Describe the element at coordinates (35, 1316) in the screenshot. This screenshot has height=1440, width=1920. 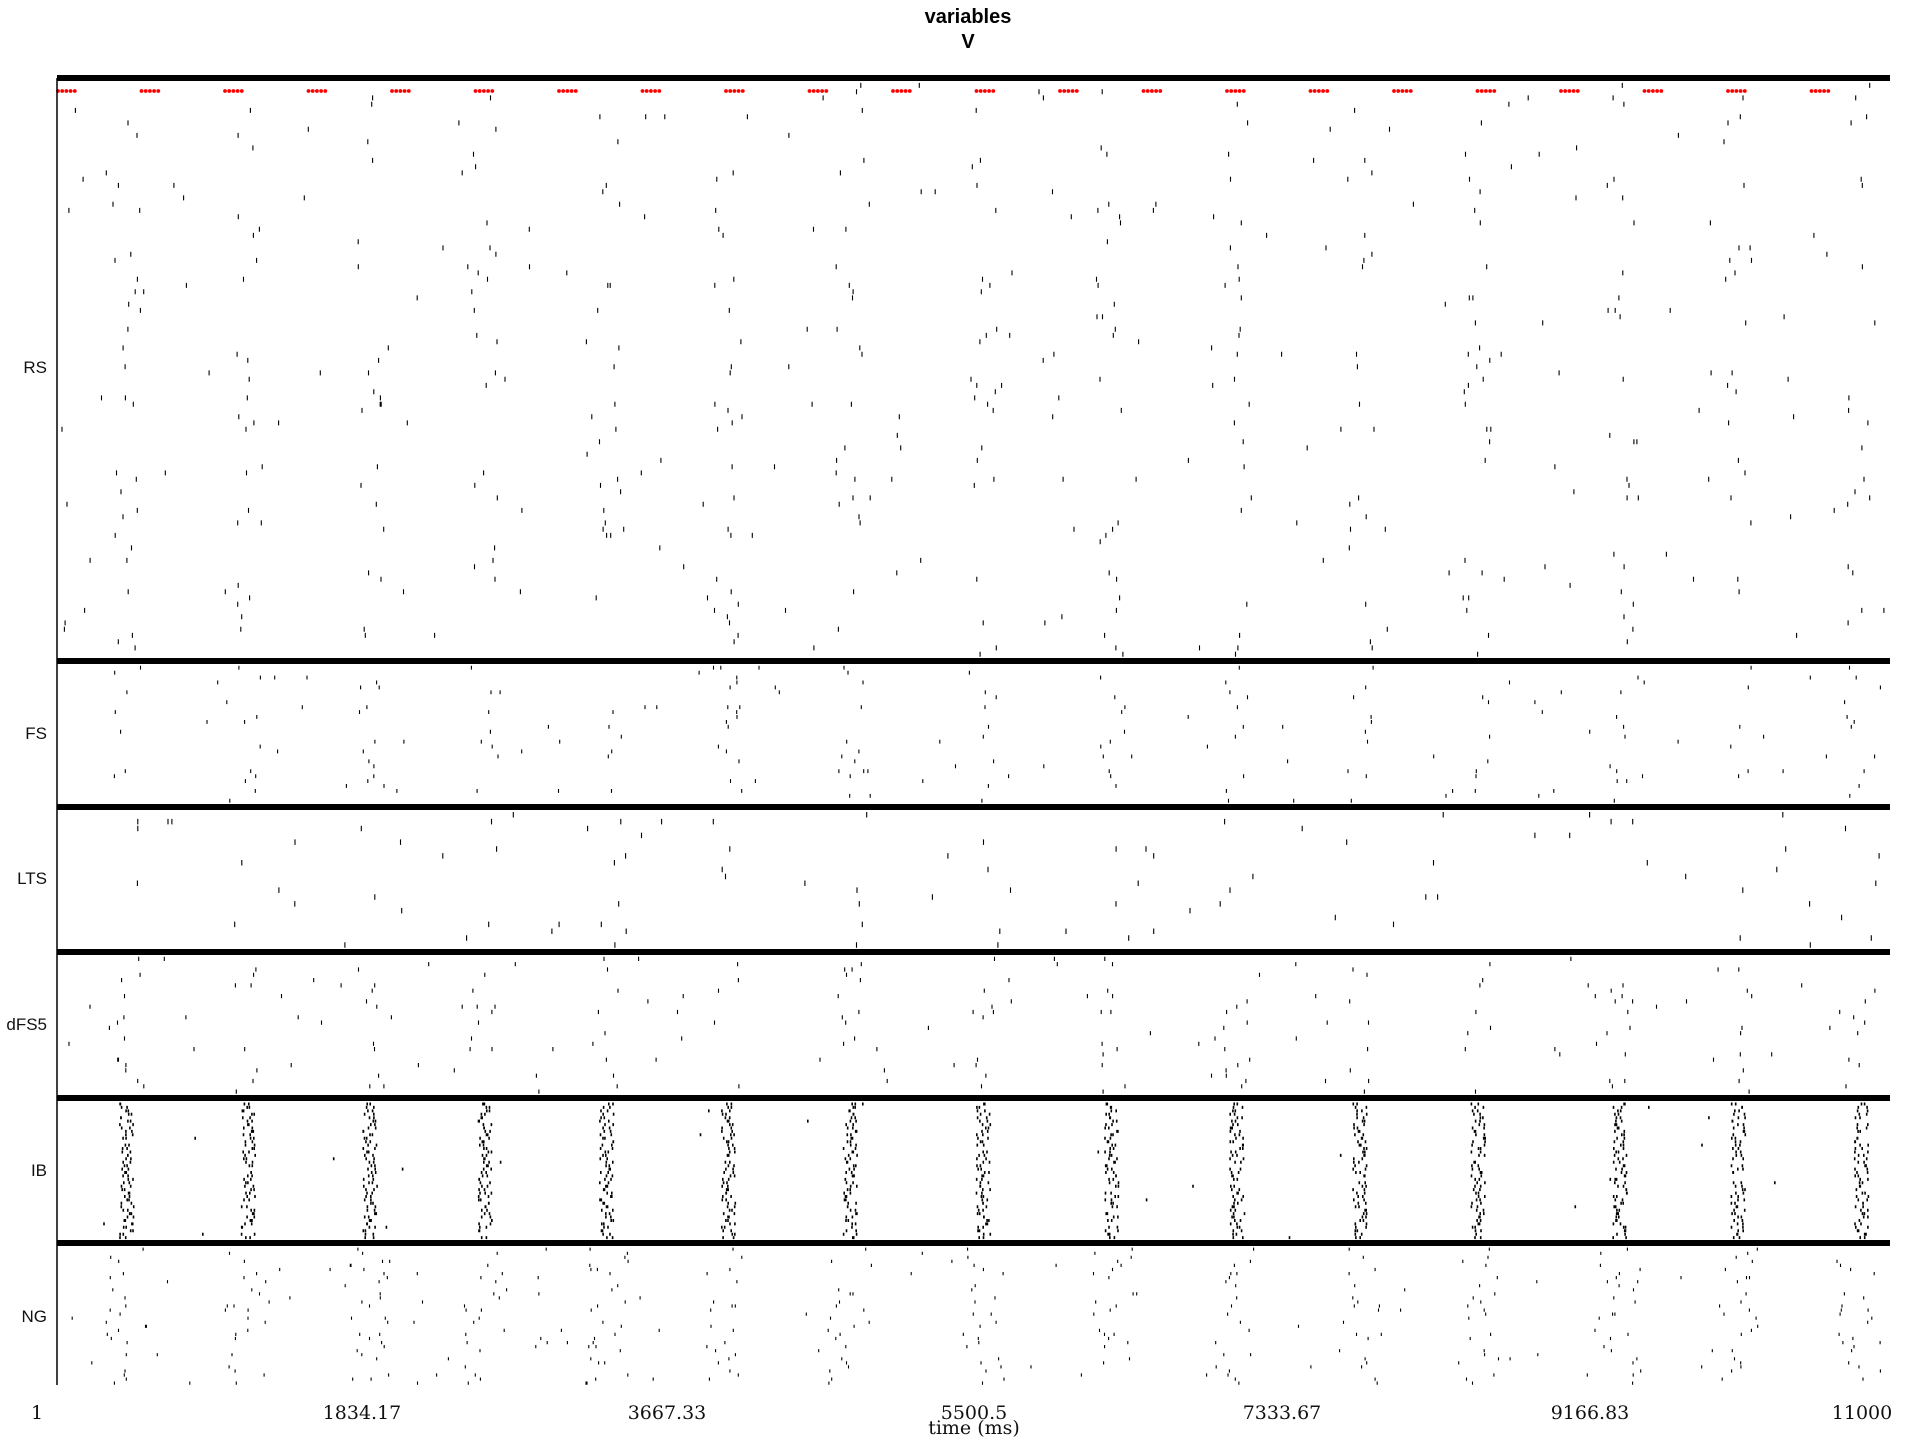
I see `group-label-ng: NG` at that location.